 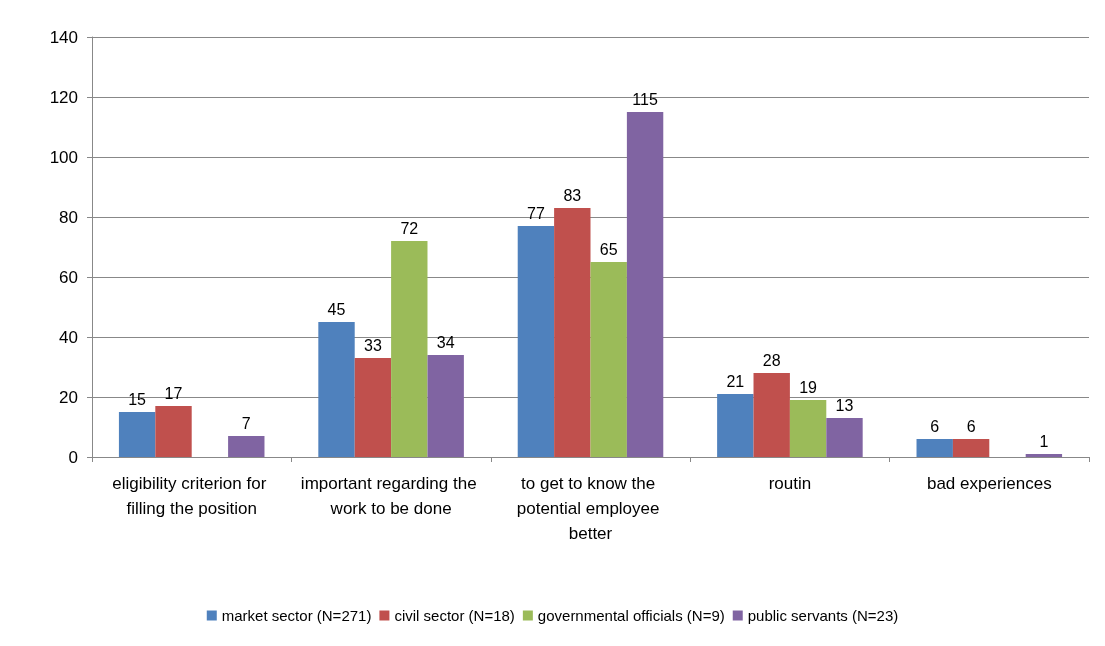 What do you see at coordinates (645, 99) in the screenshot?
I see `data-label: 115` at bounding box center [645, 99].